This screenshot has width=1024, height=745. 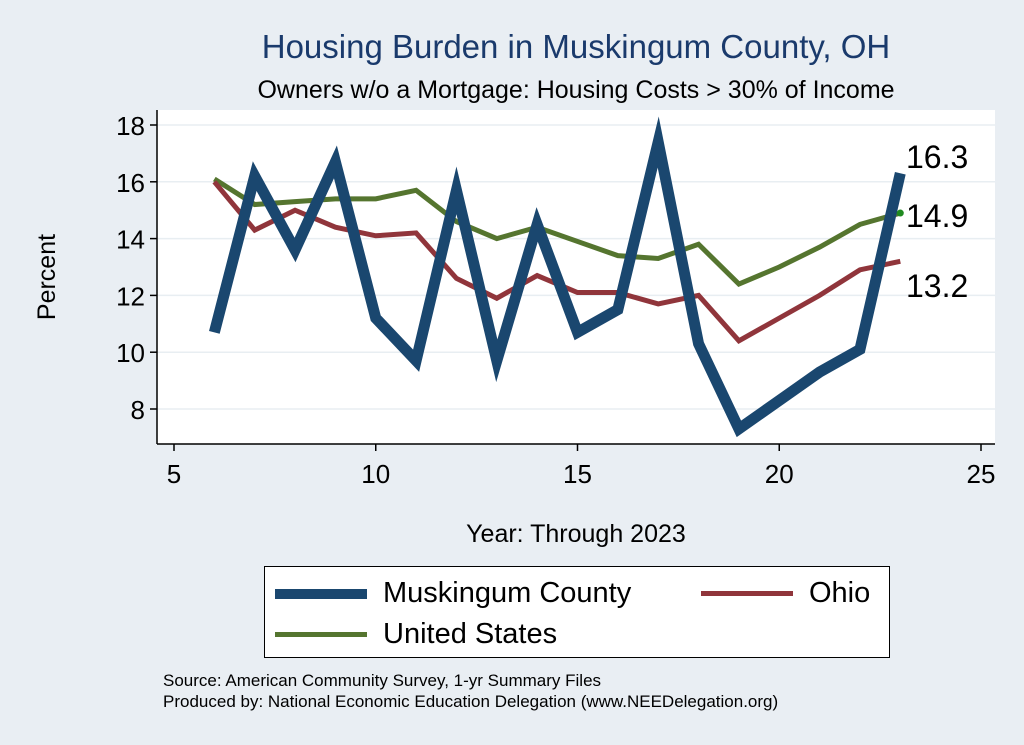 What do you see at coordinates (747, 593) in the screenshot?
I see `legend-swatch-ohio` at bounding box center [747, 593].